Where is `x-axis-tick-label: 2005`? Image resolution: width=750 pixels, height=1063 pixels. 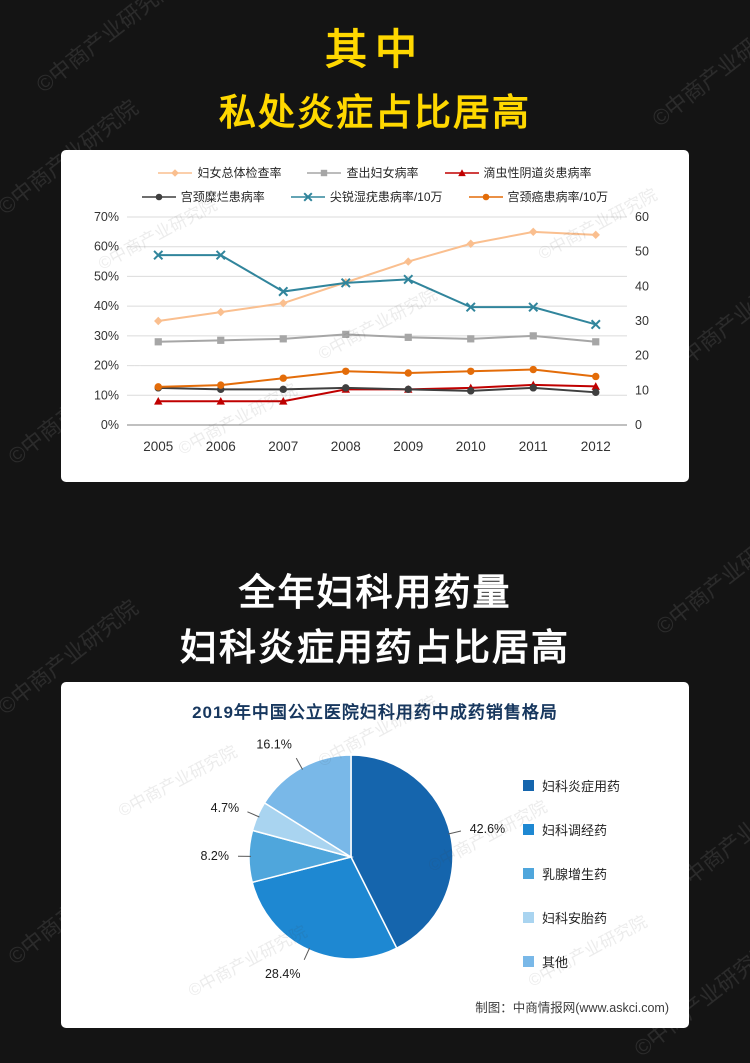 x-axis-tick-label: 2005 is located at coordinates (158, 446).